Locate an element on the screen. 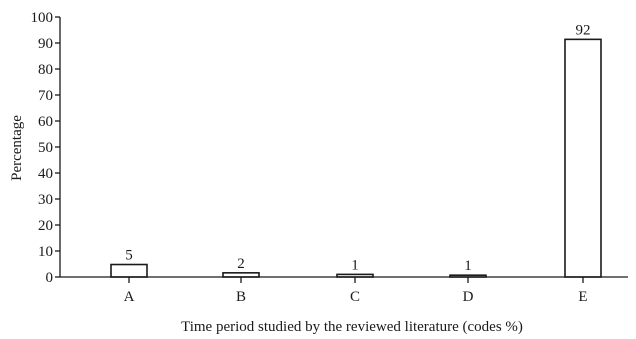 This screenshot has width=636, height=339. x-tick-label-C: C is located at coordinates (355, 297).